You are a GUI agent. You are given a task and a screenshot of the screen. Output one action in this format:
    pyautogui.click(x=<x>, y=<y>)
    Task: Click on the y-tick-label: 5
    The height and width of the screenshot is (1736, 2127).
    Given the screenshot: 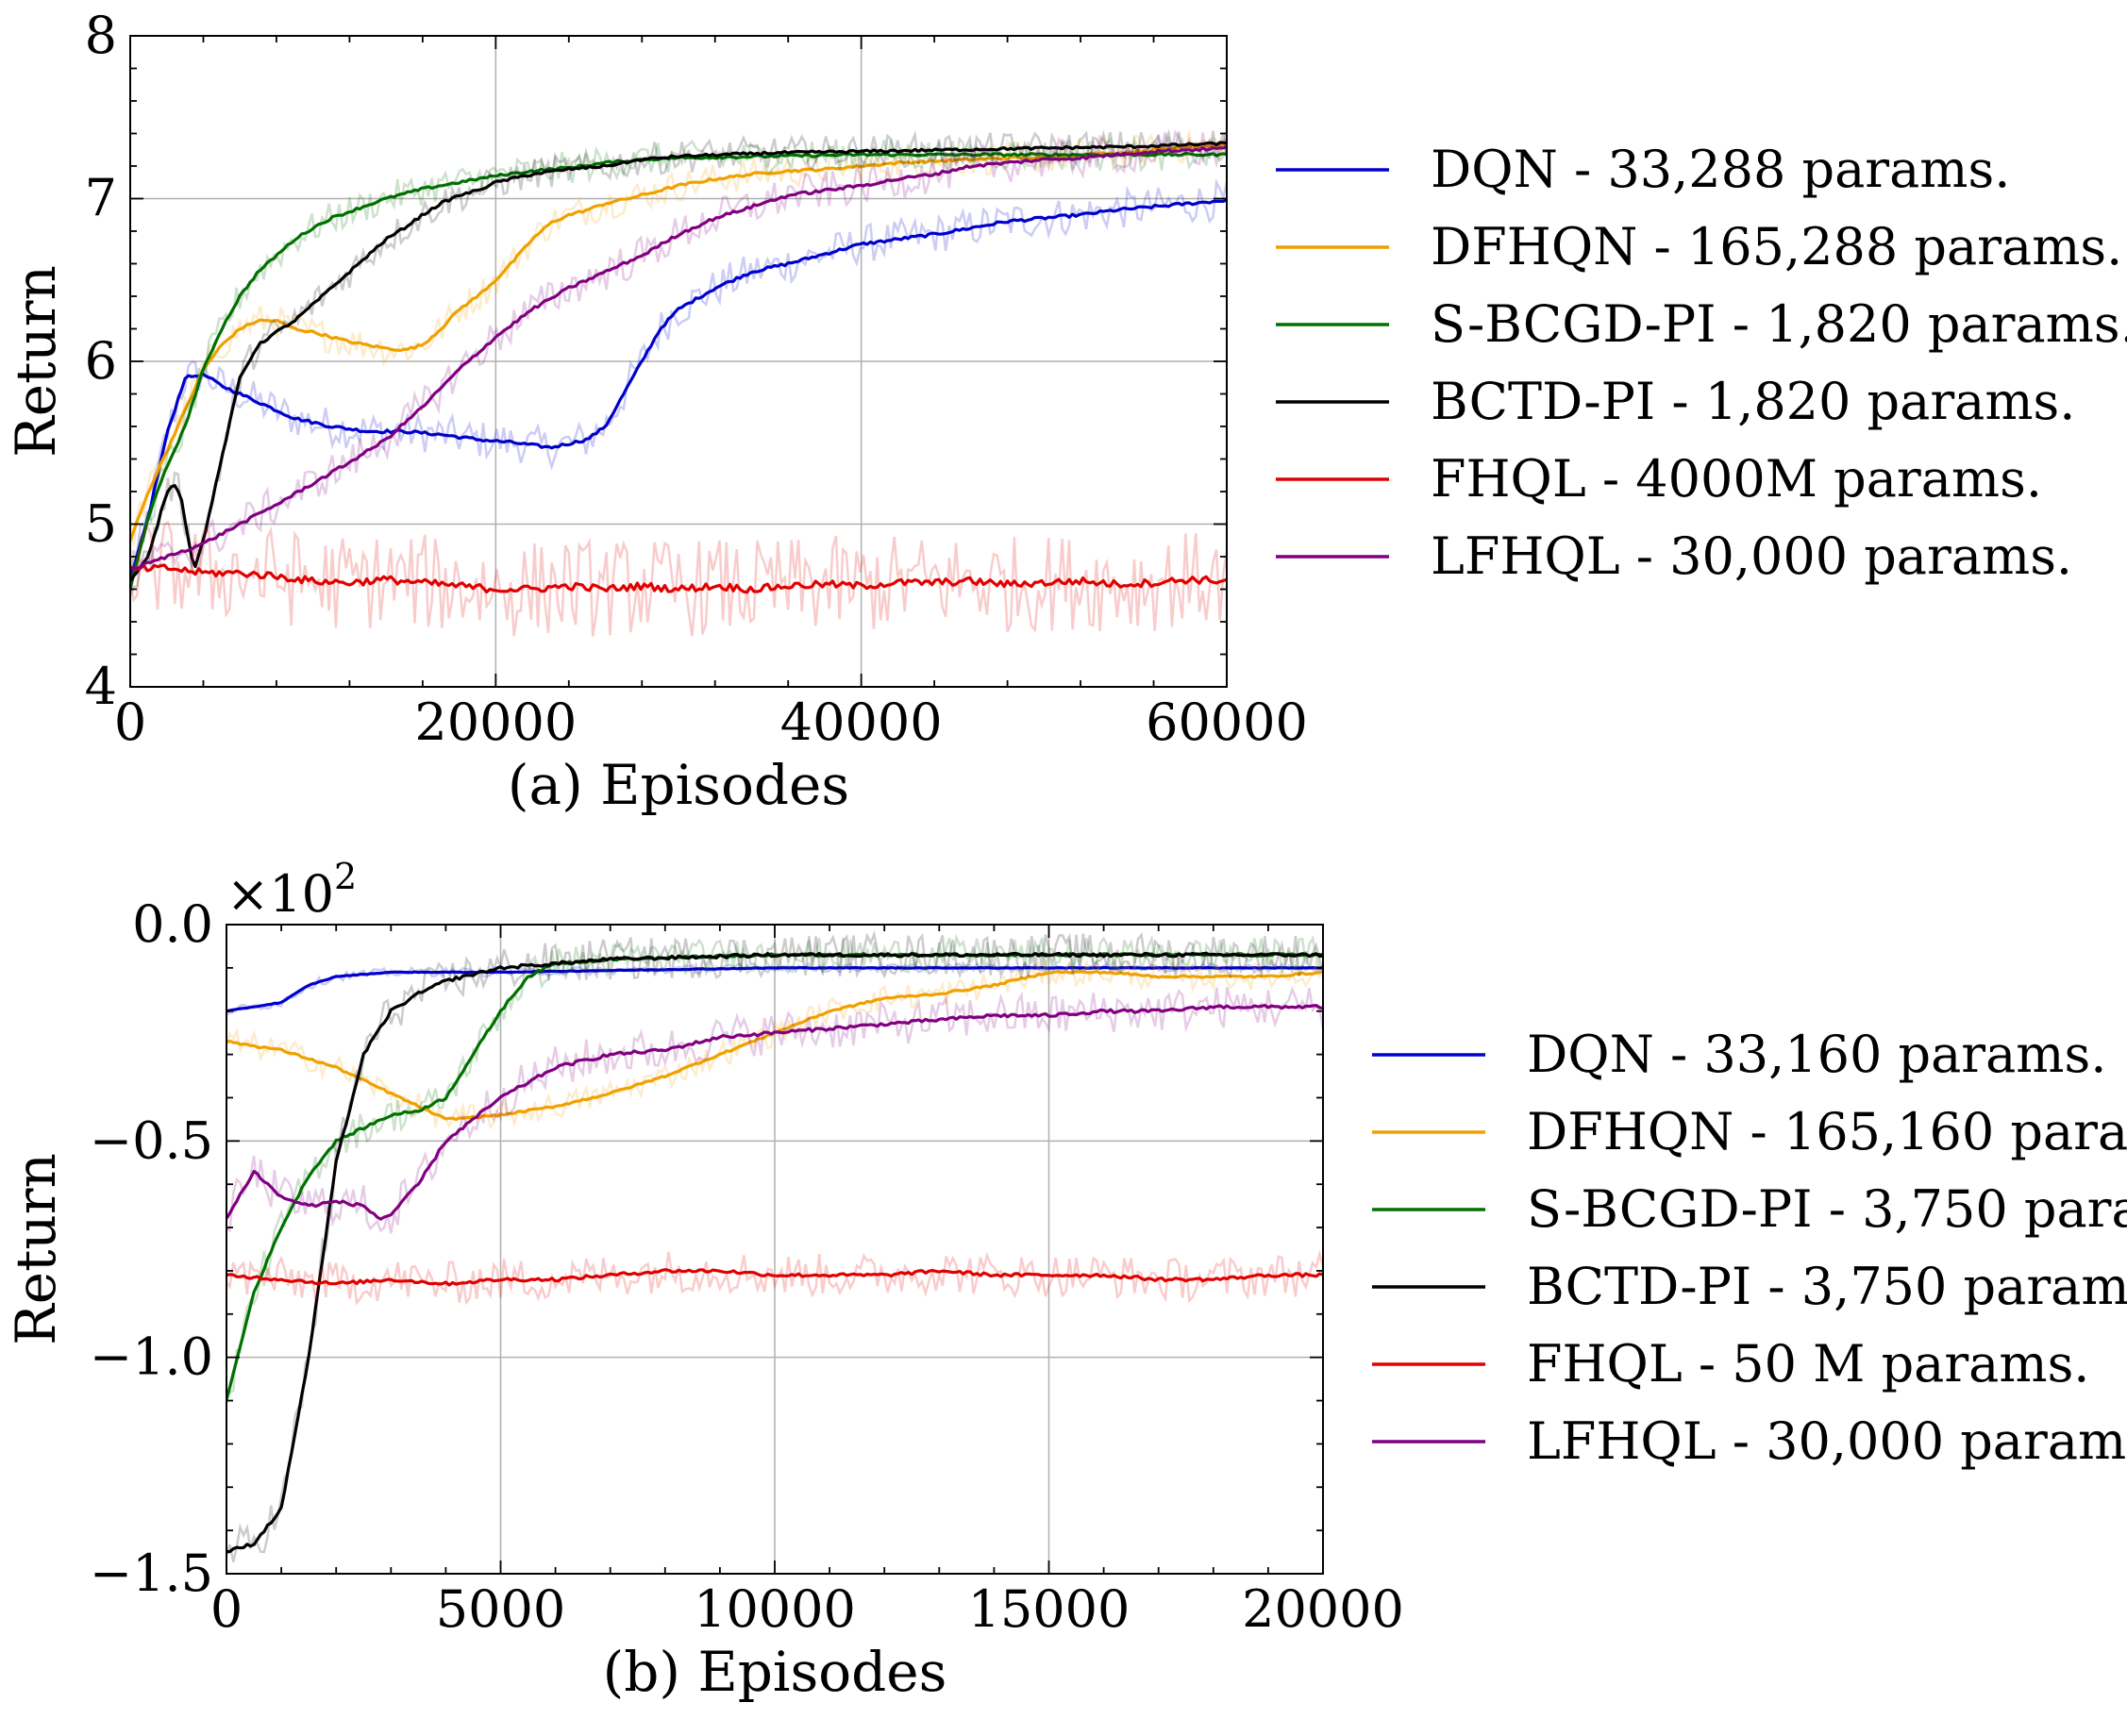 What is the action you would take?
    pyautogui.click(x=101, y=524)
    